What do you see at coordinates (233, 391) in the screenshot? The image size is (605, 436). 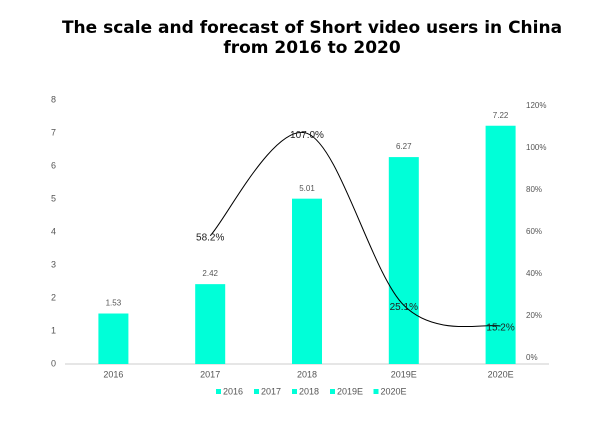 I see `legend-label: 2016` at bounding box center [233, 391].